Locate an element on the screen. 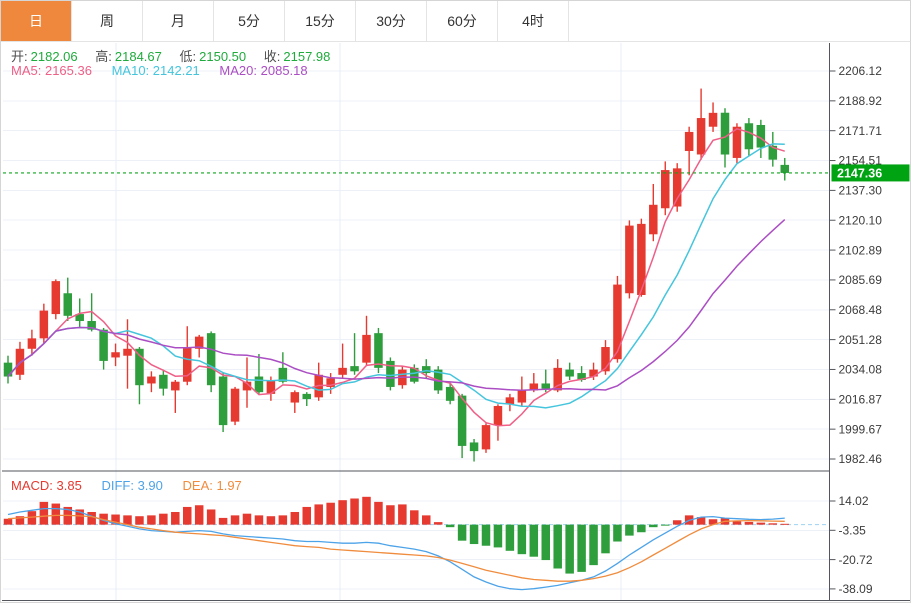 Image resolution: width=911 pixels, height=603 pixels. macd-axis-label: -20.72 is located at coordinates (856, 560).